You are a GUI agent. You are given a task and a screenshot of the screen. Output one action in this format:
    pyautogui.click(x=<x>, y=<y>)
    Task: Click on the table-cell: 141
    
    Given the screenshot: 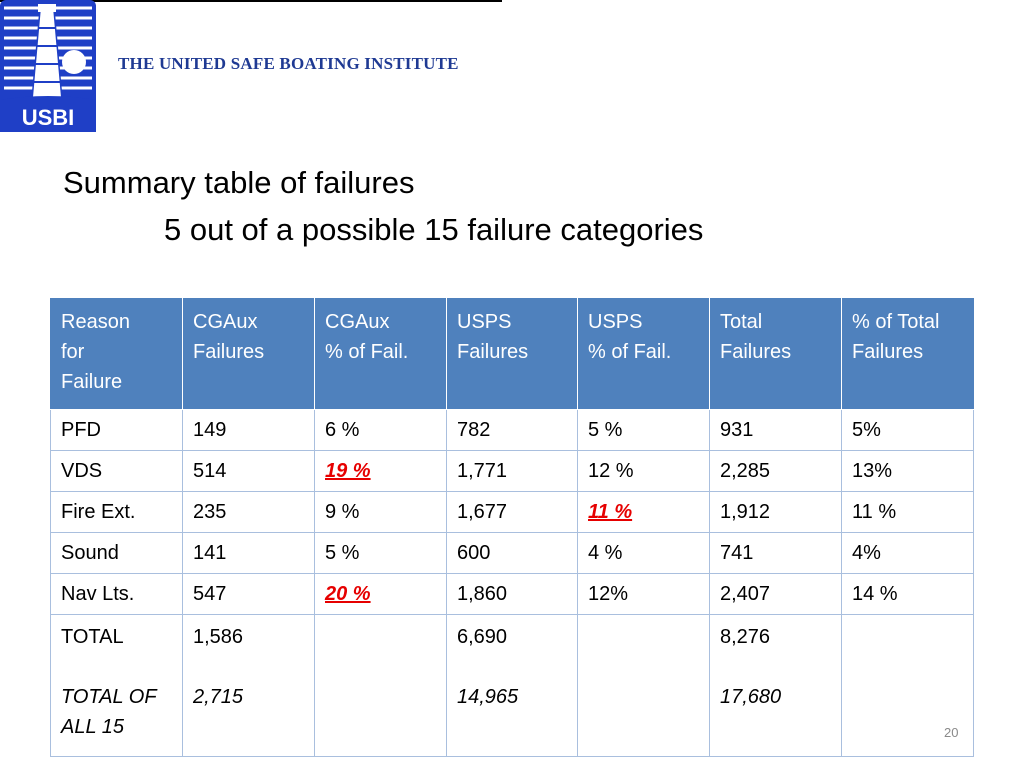 What is the action you would take?
    pyautogui.click(x=248, y=553)
    